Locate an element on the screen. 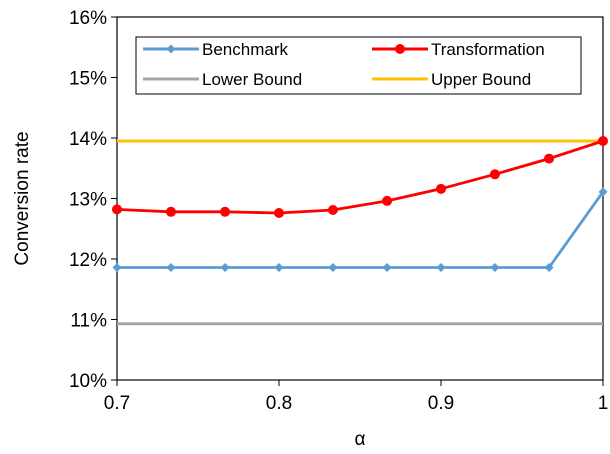 The width and height of the screenshot is (610, 454). legend-entry-transformation: Transformation is located at coordinates (458, 49).